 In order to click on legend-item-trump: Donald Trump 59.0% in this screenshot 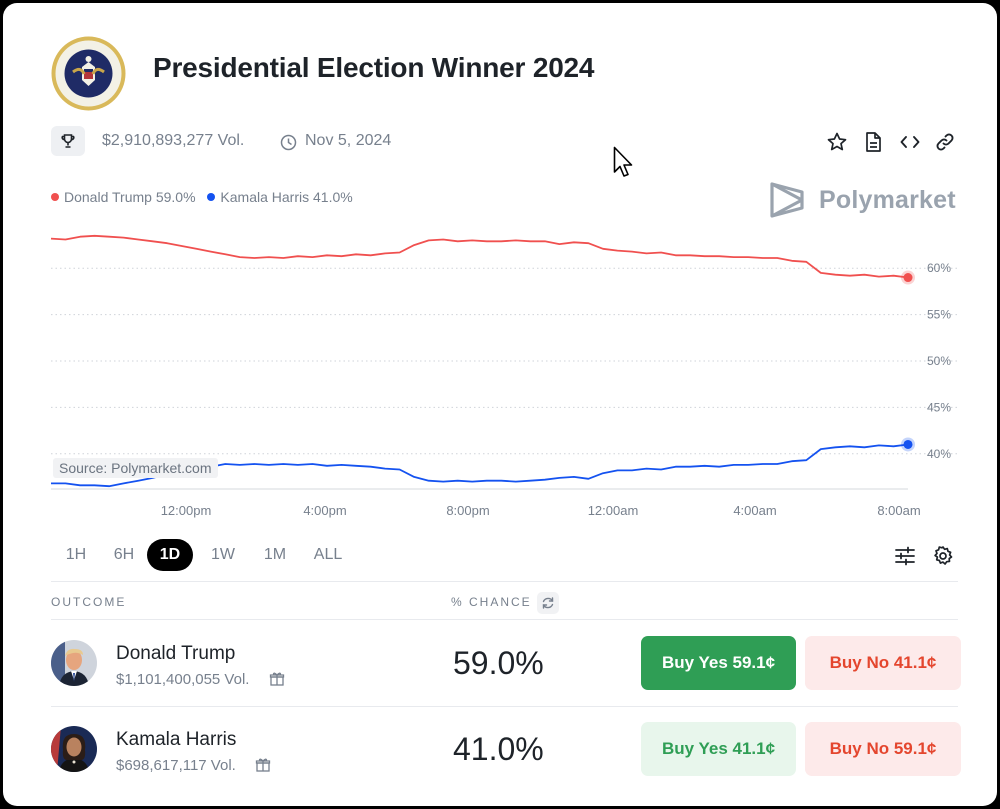, I will do `click(123, 197)`.